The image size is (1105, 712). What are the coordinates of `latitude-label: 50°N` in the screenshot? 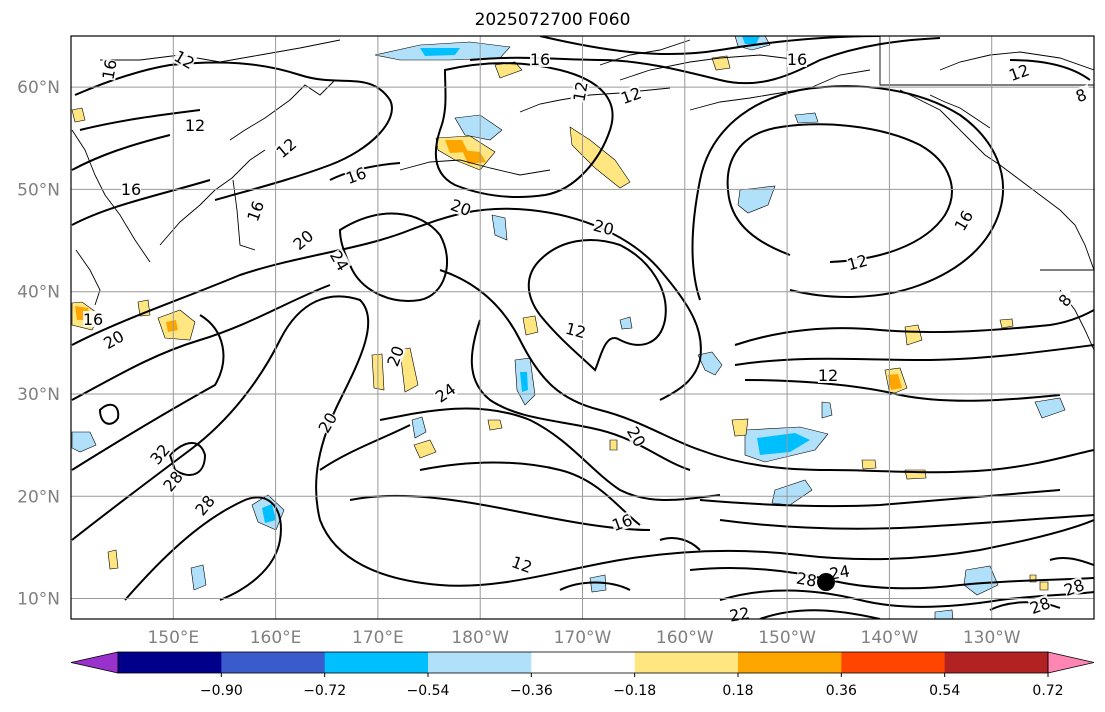 It's located at (38, 190).